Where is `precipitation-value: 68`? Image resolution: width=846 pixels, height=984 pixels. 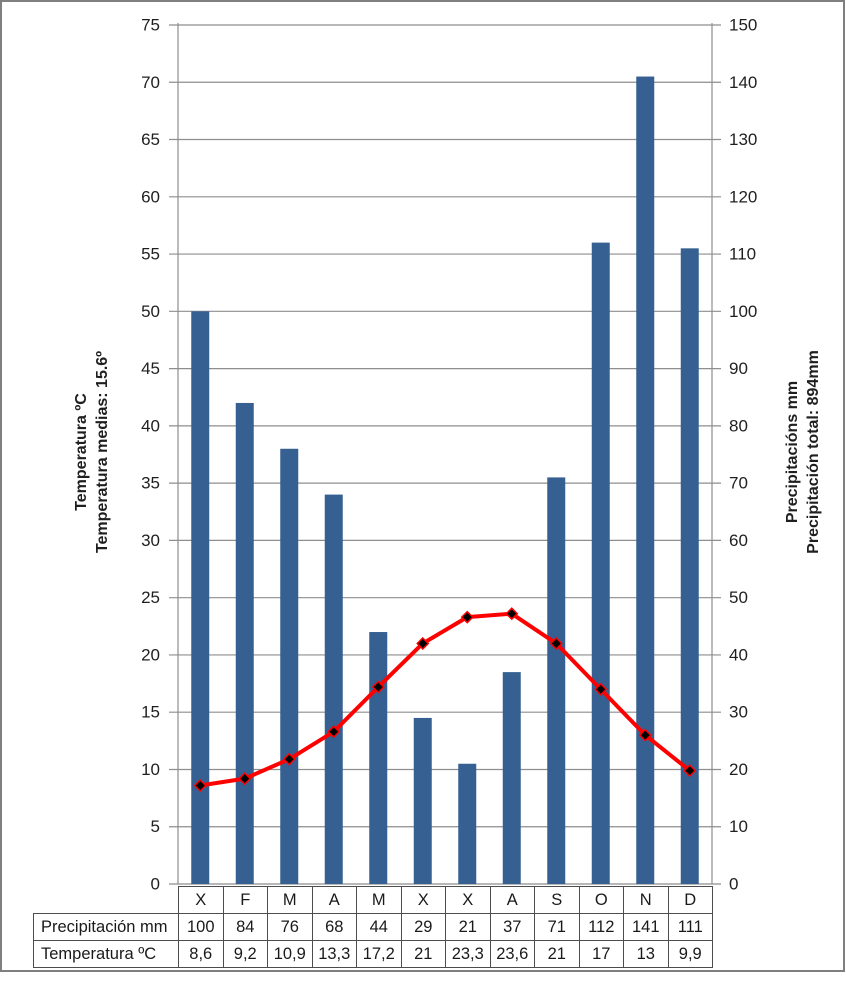
precipitation-value: 68 is located at coordinates (334, 927).